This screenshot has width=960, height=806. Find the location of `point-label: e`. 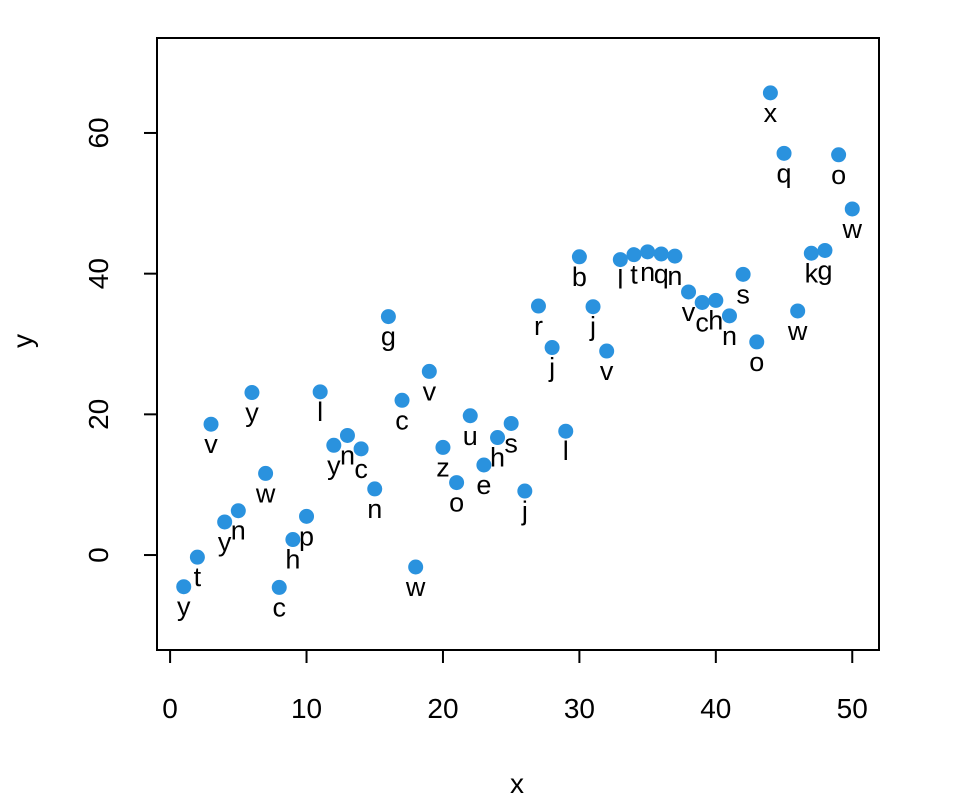

point-label: e is located at coordinates (483, 485).